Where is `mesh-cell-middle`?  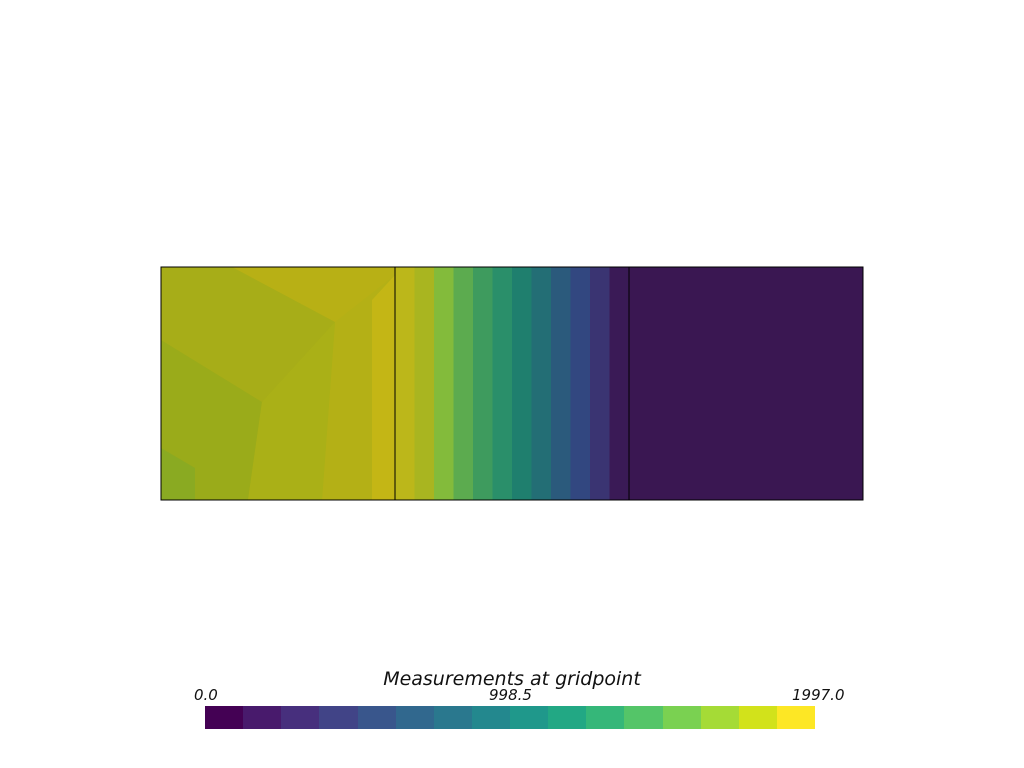 mesh-cell-middle is located at coordinates (512, 383).